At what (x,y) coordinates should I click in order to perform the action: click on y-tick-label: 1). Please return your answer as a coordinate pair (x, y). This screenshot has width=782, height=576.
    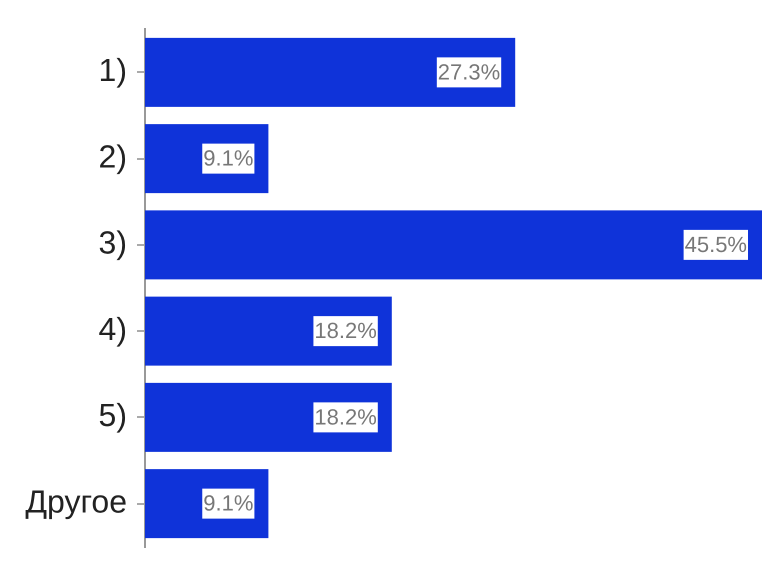
    Looking at the image, I should click on (112, 70).